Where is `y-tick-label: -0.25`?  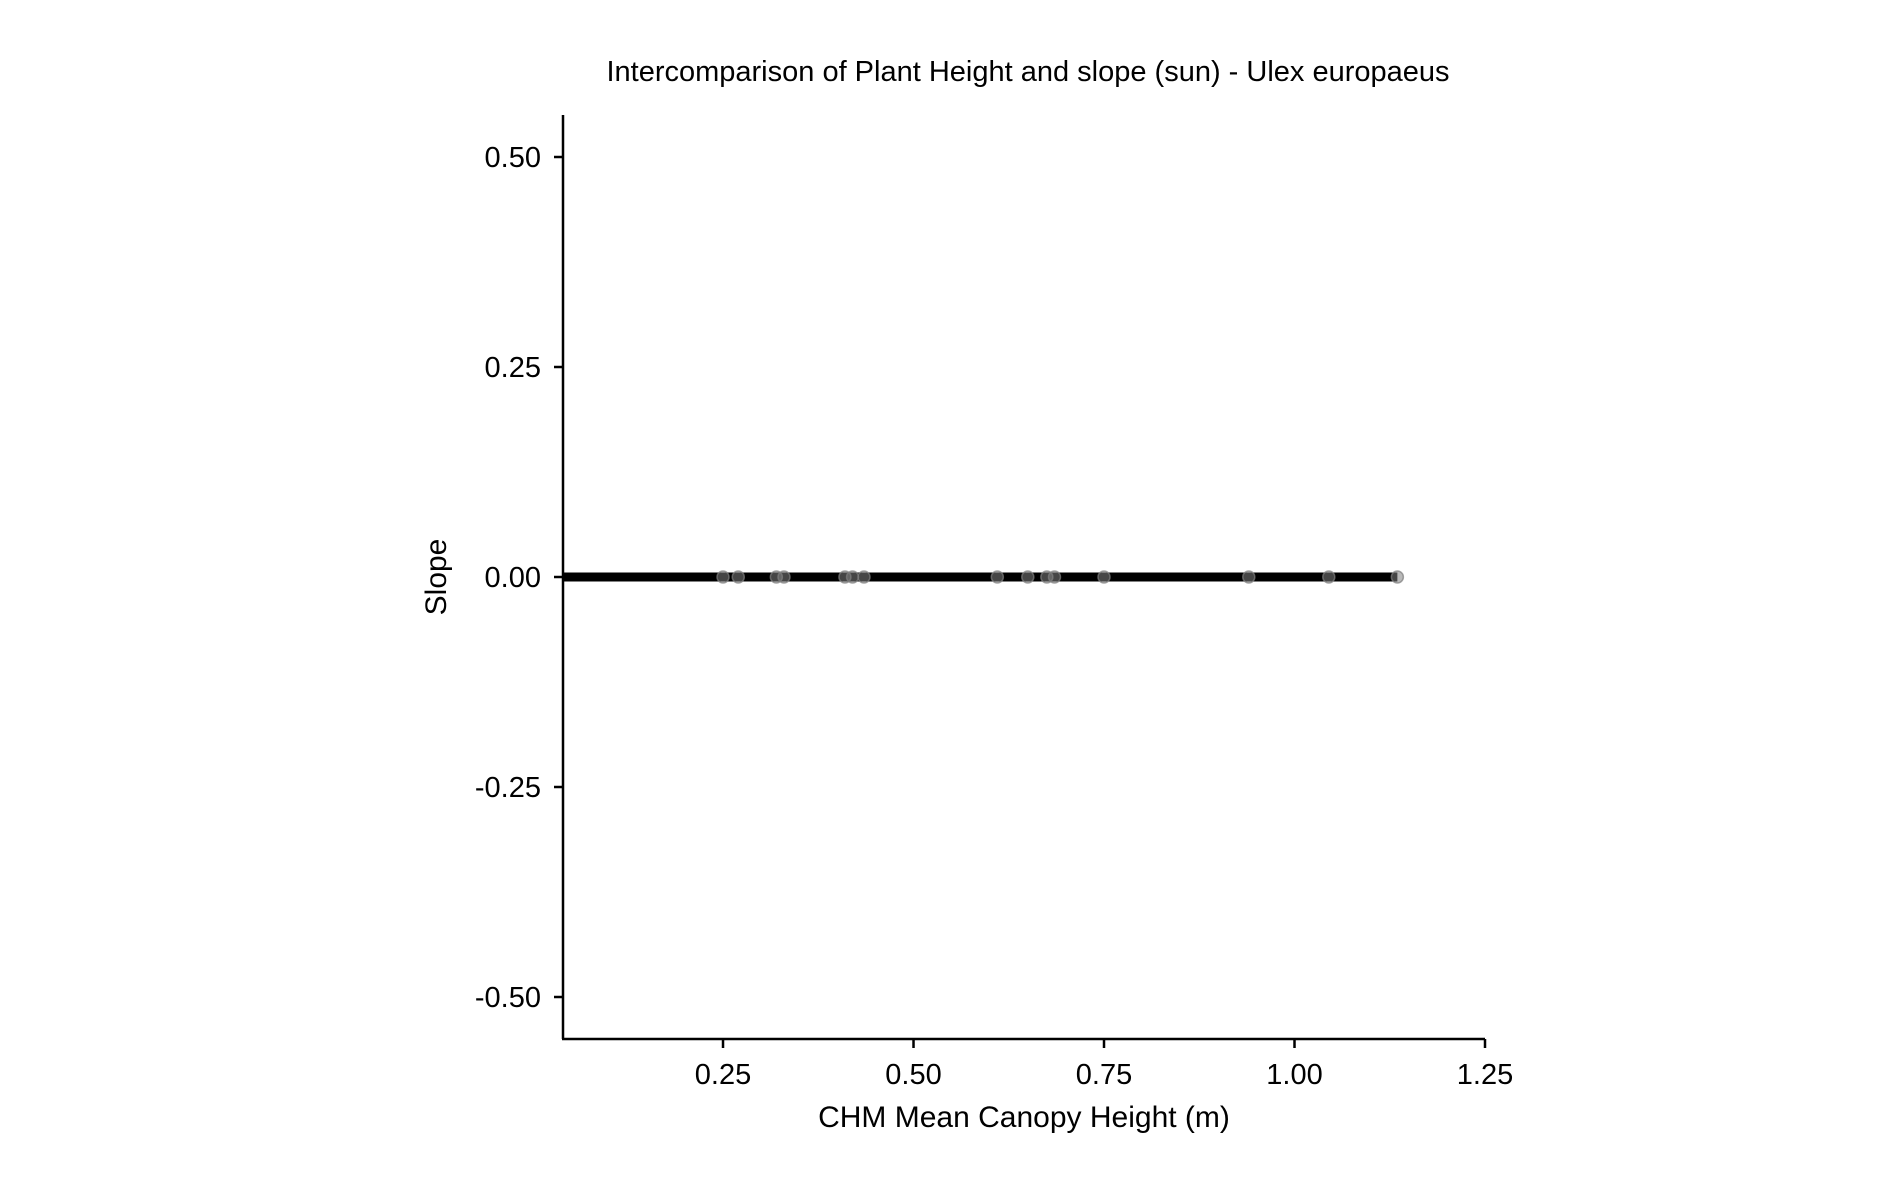 y-tick-label: -0.25 is located at coordinates (508, 788).